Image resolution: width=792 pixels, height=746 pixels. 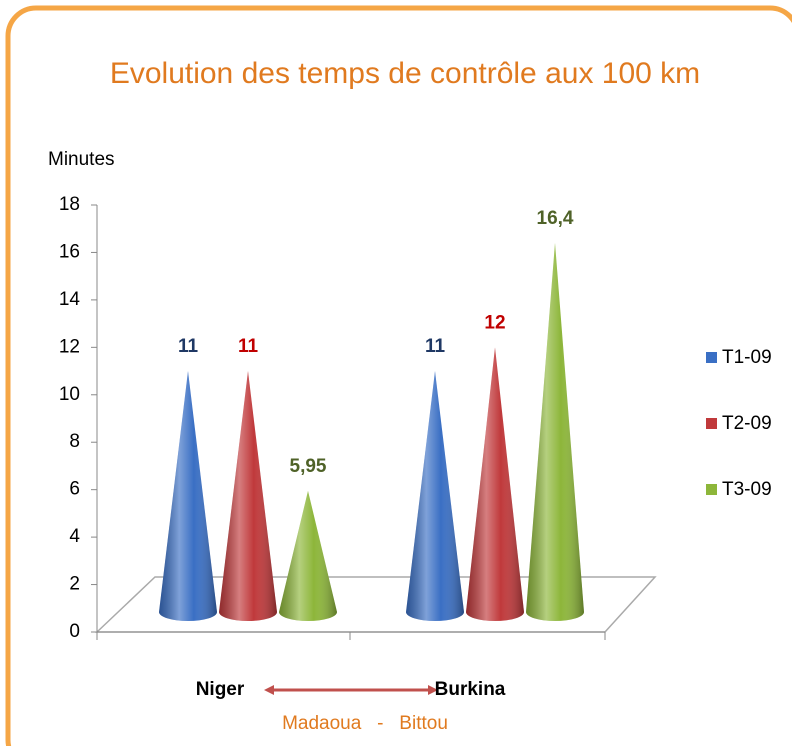 I want to click on data-label: 16,4, so click(x=555, y=218).